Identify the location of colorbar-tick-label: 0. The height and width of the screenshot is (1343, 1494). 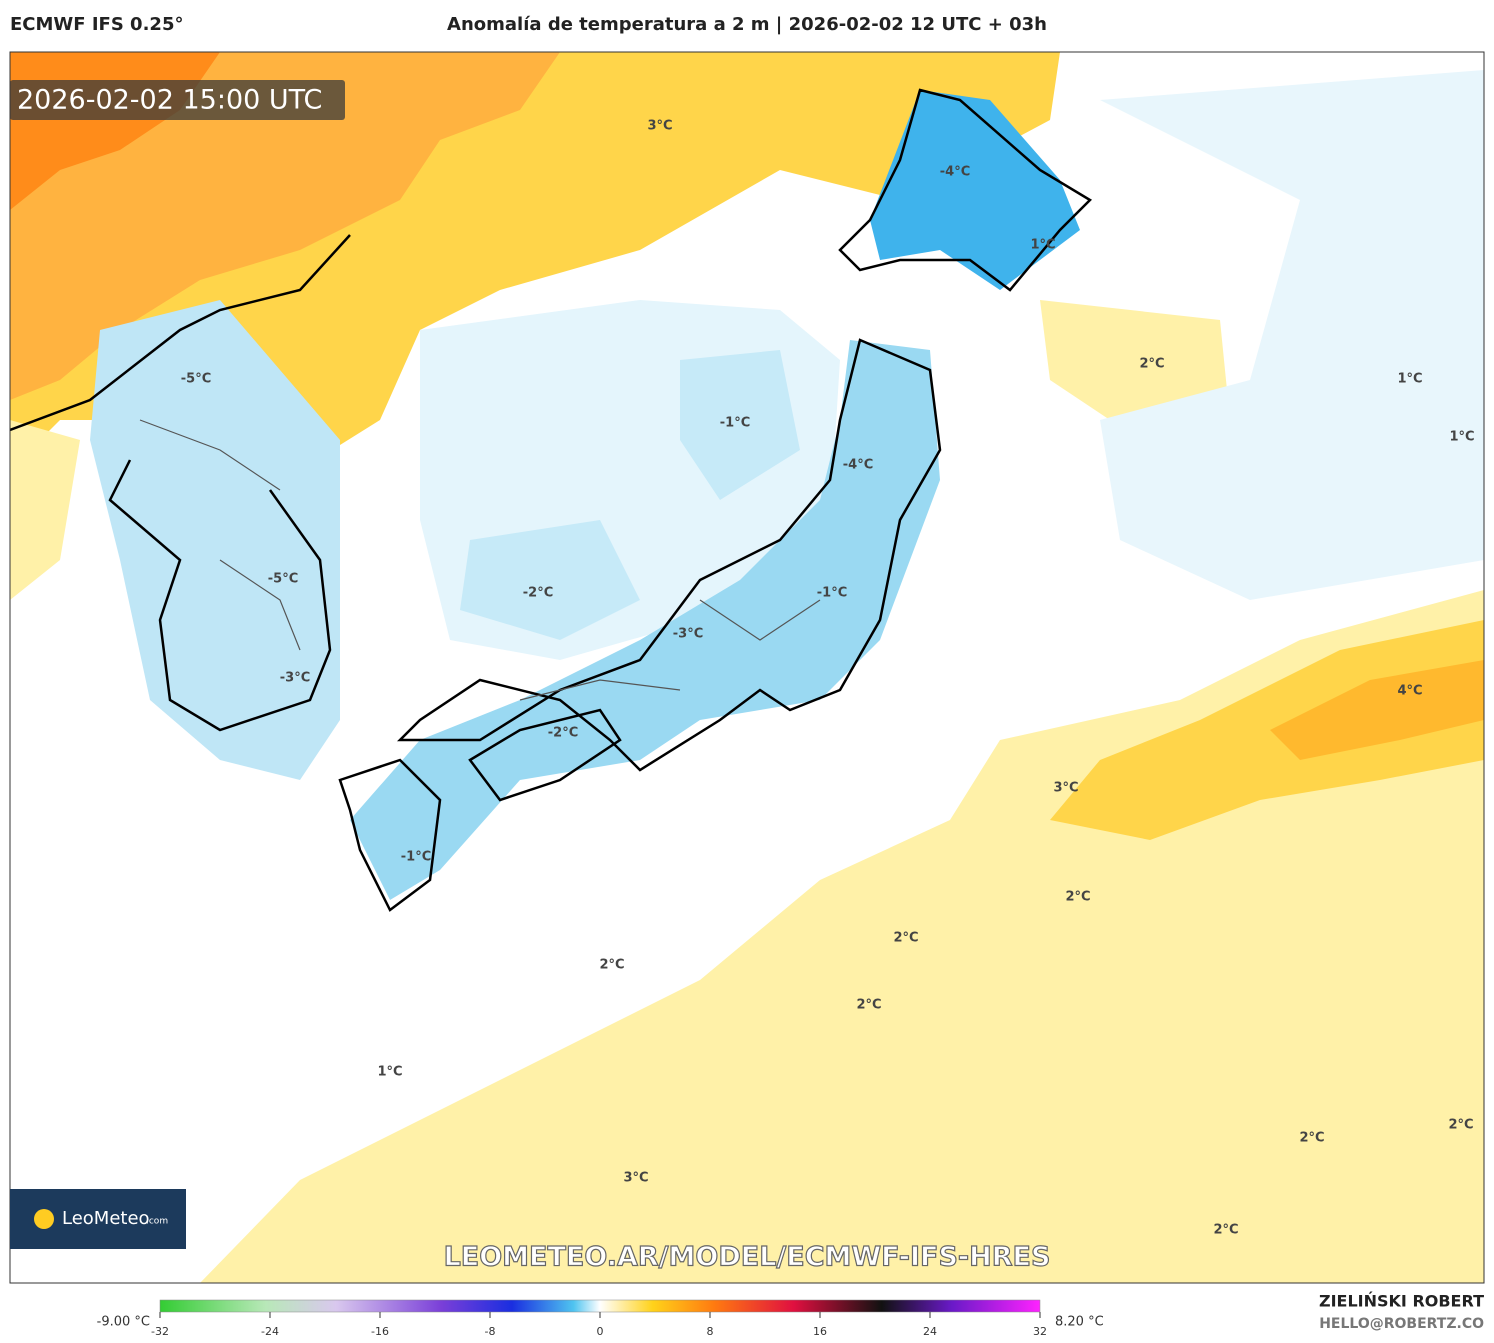
(600, 1331).